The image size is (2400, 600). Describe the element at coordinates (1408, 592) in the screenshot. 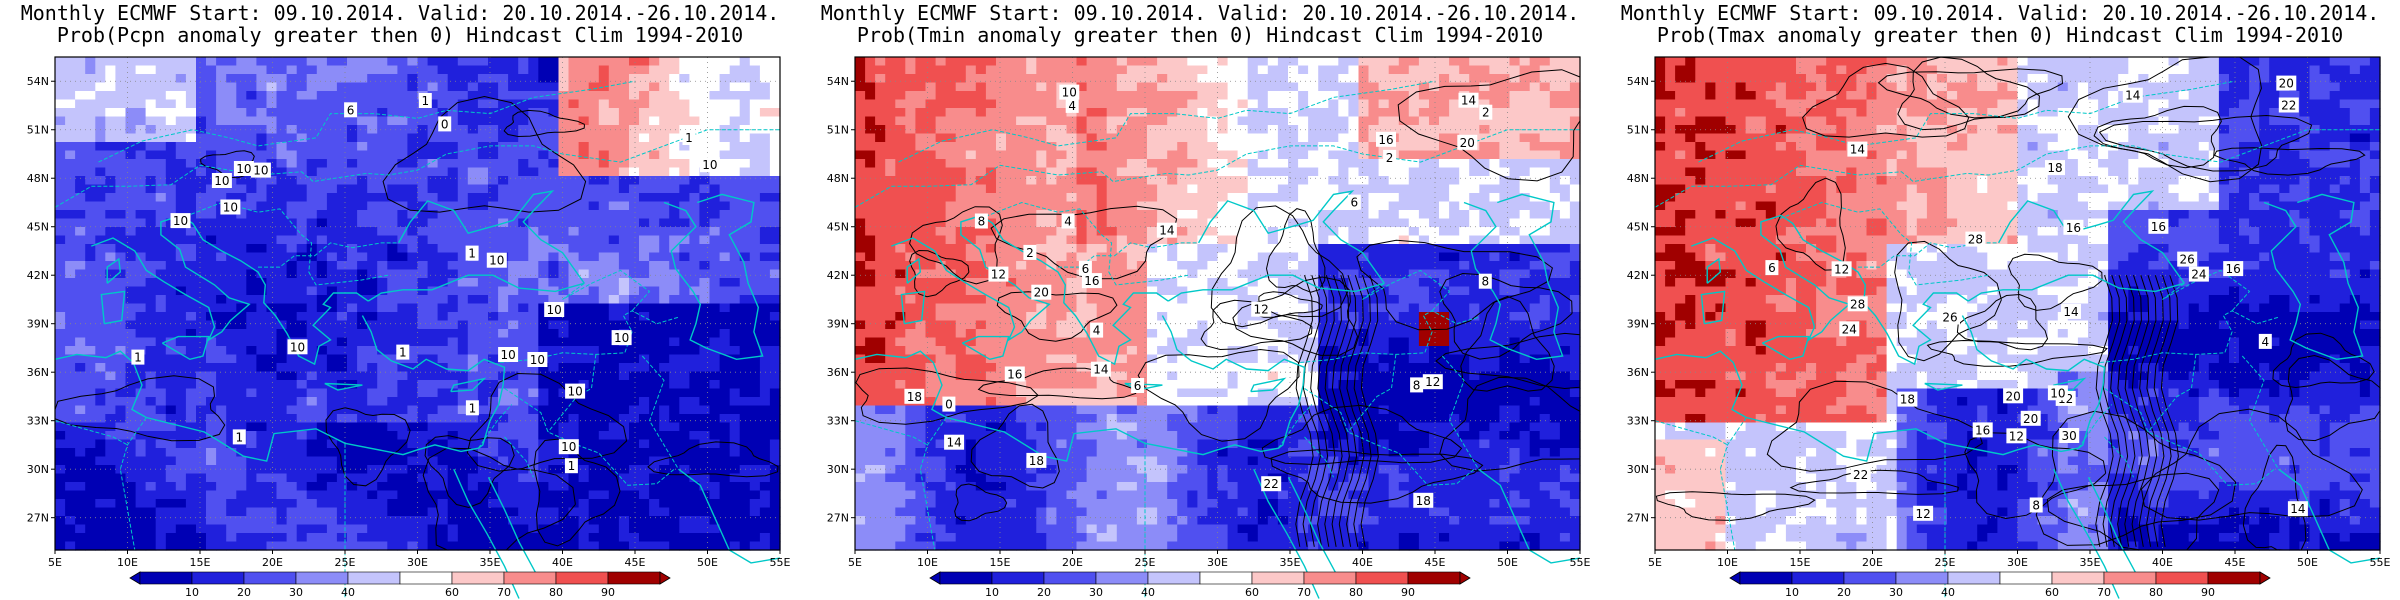

I see `colorbar-tick-label: 90` at that location.